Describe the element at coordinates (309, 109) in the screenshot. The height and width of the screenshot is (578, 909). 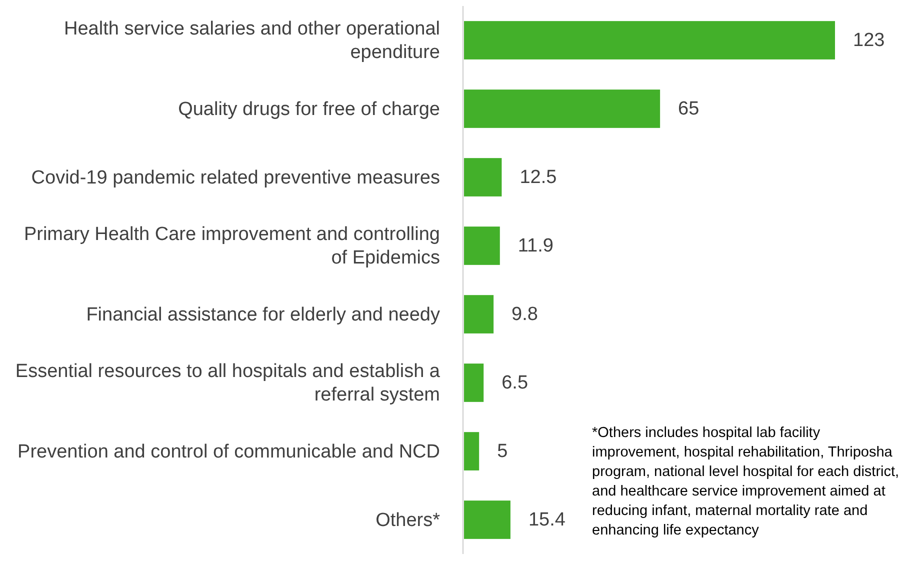
I see `y-tick-label: Quality drugs for free of charge` at that location.